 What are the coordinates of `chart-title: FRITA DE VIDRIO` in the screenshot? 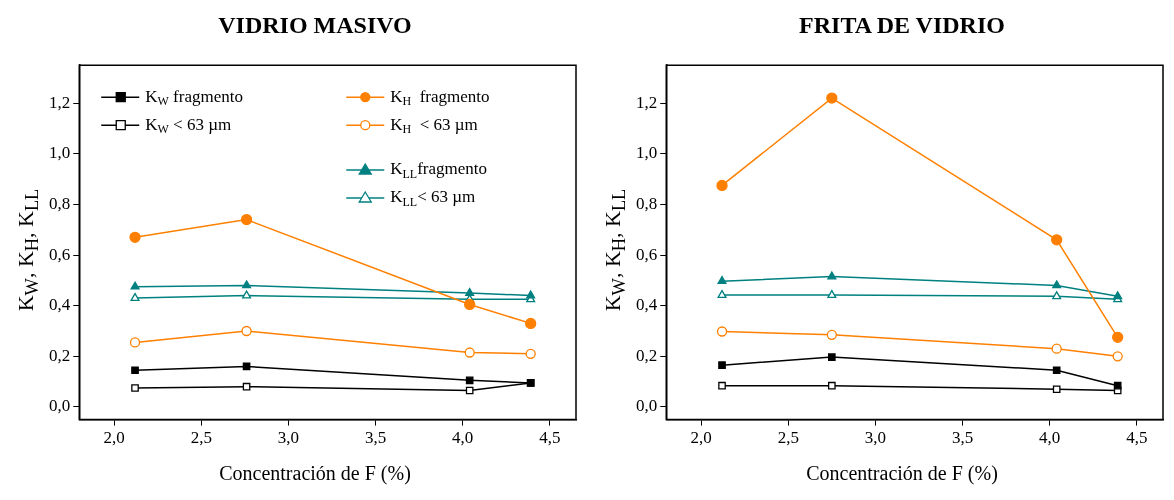 It's located at (902, 25).